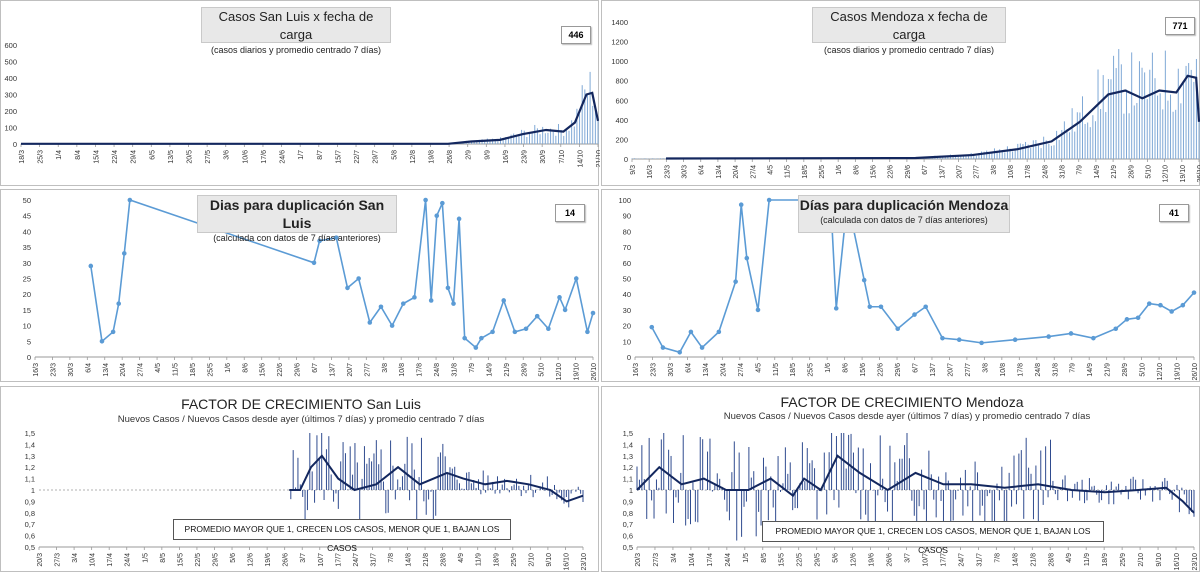 The width and height of the screenshot is (1200, 573). Describe the element at coordinates (283, 157) in the screenshot. I see `x-tick-label: 24/6` at that location.